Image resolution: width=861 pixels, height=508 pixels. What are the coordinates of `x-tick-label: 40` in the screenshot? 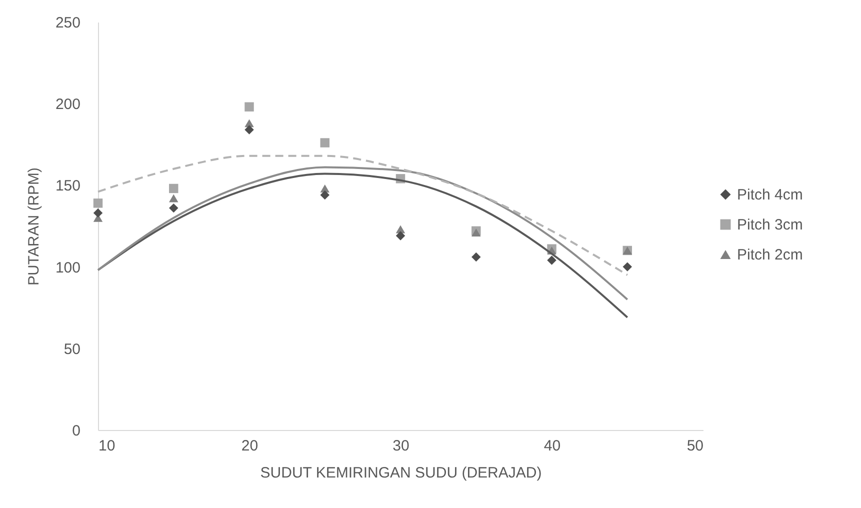 It's located at (552, 446).